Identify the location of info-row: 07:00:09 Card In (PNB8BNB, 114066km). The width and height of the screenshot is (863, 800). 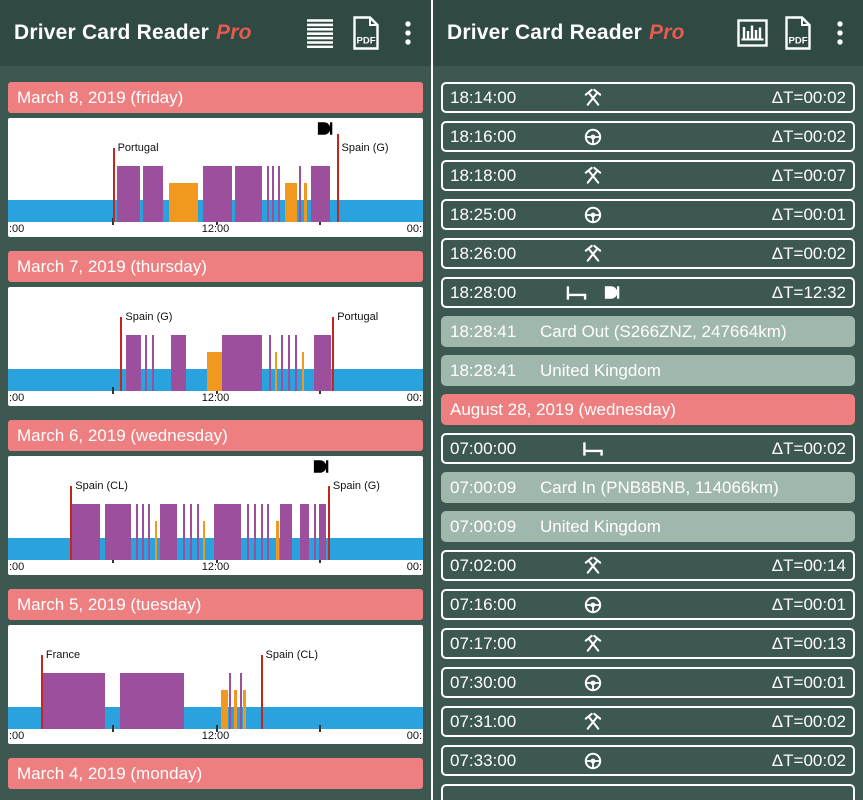
(648, 487).